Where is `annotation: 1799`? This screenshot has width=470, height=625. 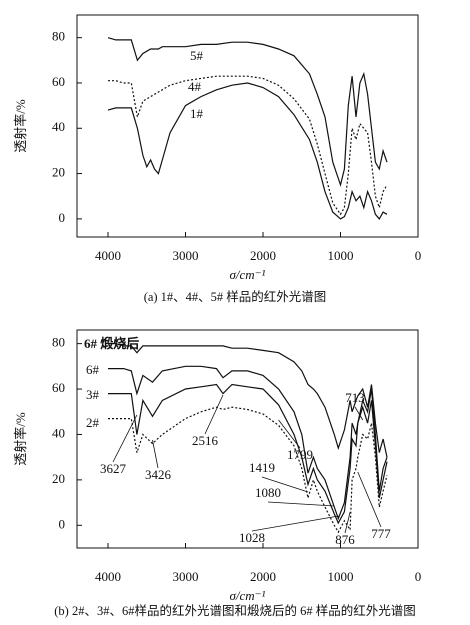 annotation: 1799 is located at coordinates (300, 454).